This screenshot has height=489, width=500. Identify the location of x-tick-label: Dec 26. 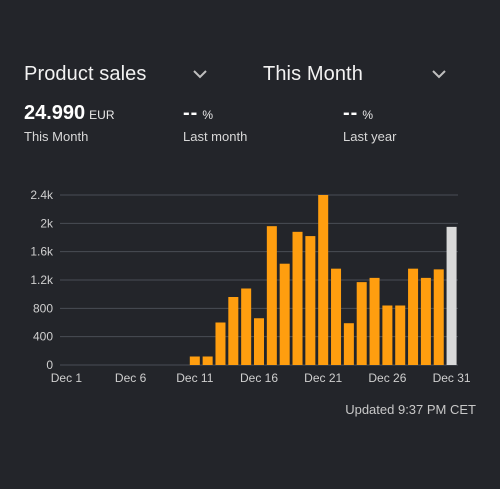
(387, 378).